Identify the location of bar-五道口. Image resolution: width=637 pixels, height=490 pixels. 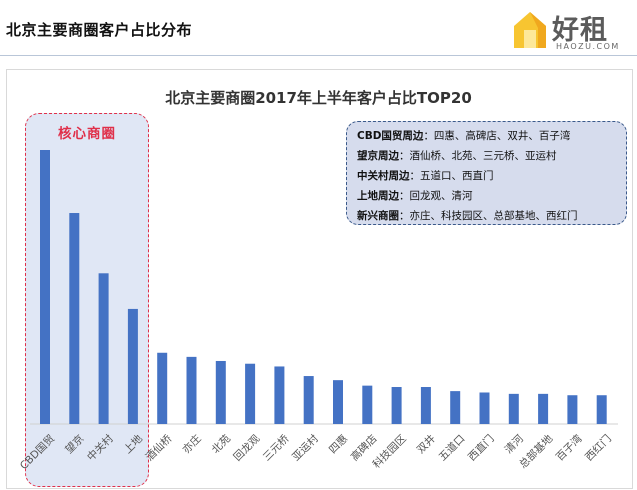
(455, 407).